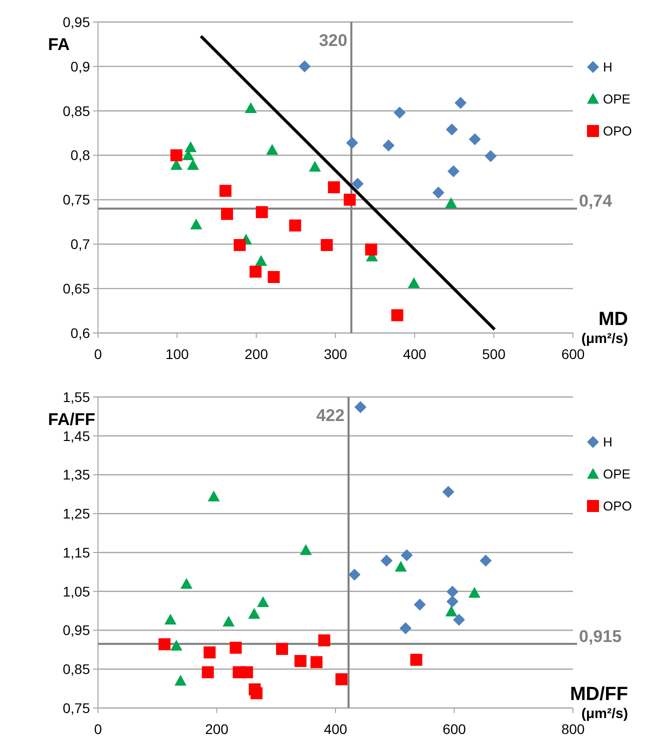  Describe the element at coordinates (80, 66) in the screenshot. I see `y-tick-label: 0,9` at that location.